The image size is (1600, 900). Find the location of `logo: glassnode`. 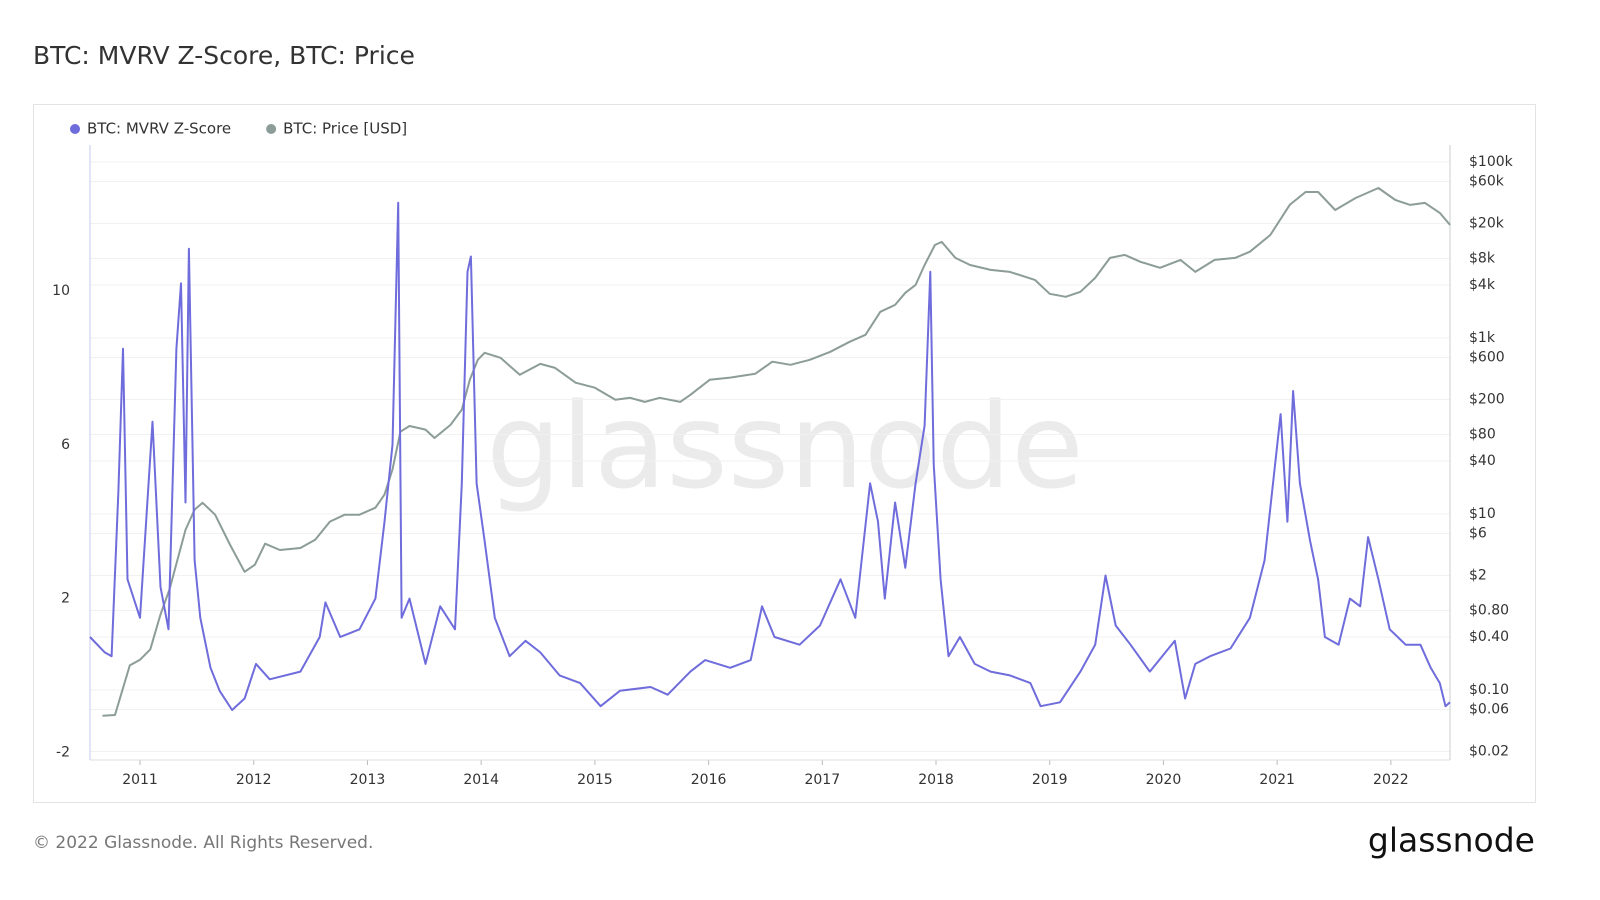

logo: glassnode is located at coordinates (1451, 840).